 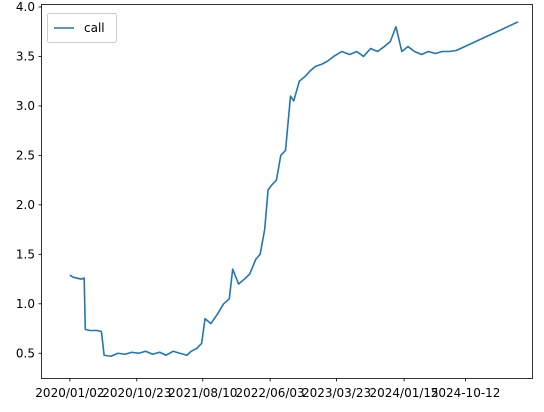 What do you see at coordinates (336, 393) in the screenshot?
I see `x-tick-label: 2023/03/23` at bounding box center [336, 393].